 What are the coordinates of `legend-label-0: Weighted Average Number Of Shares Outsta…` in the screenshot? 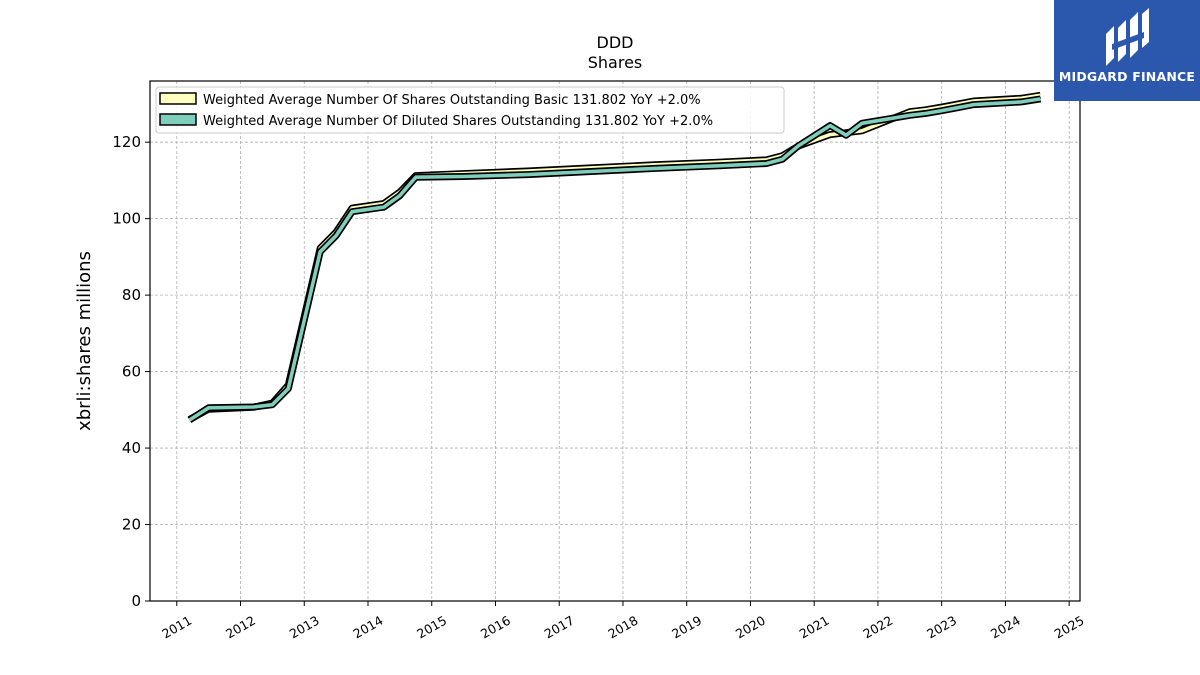 It's located at (452, 100).